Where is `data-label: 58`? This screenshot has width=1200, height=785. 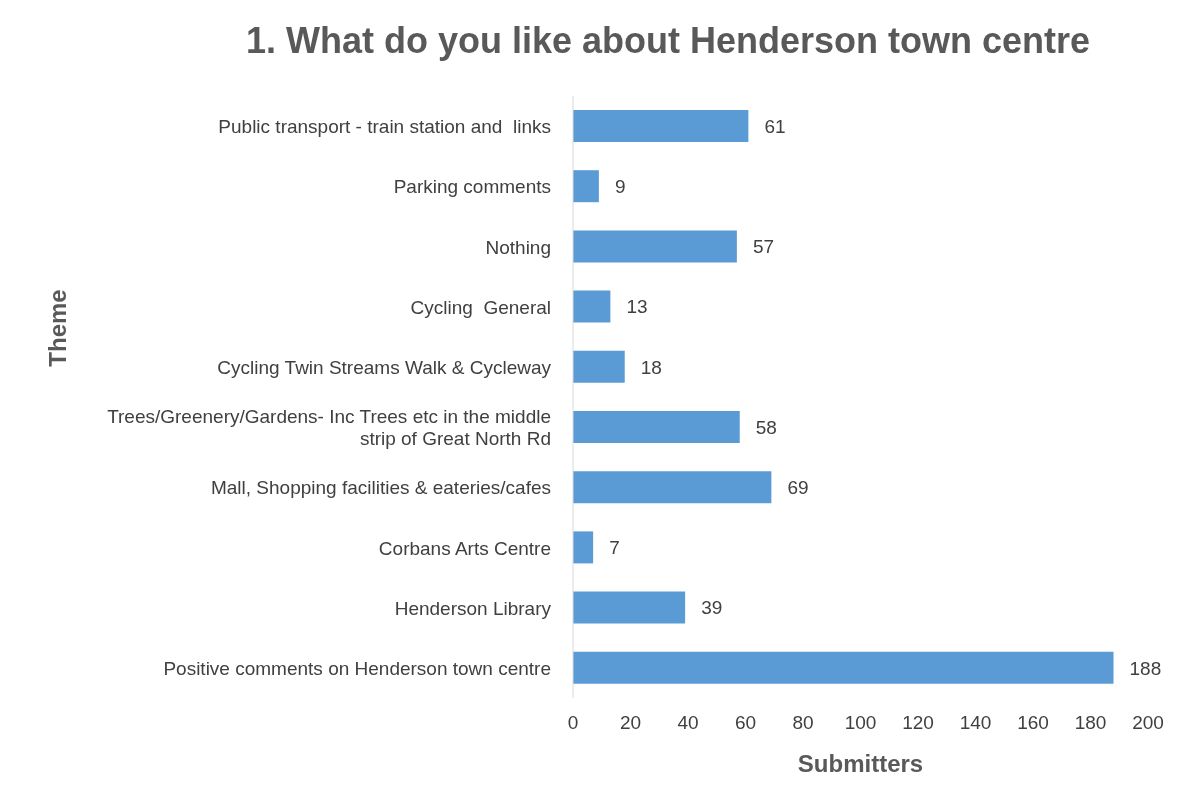
data-label: 58 is located at coordinates (766, 427).